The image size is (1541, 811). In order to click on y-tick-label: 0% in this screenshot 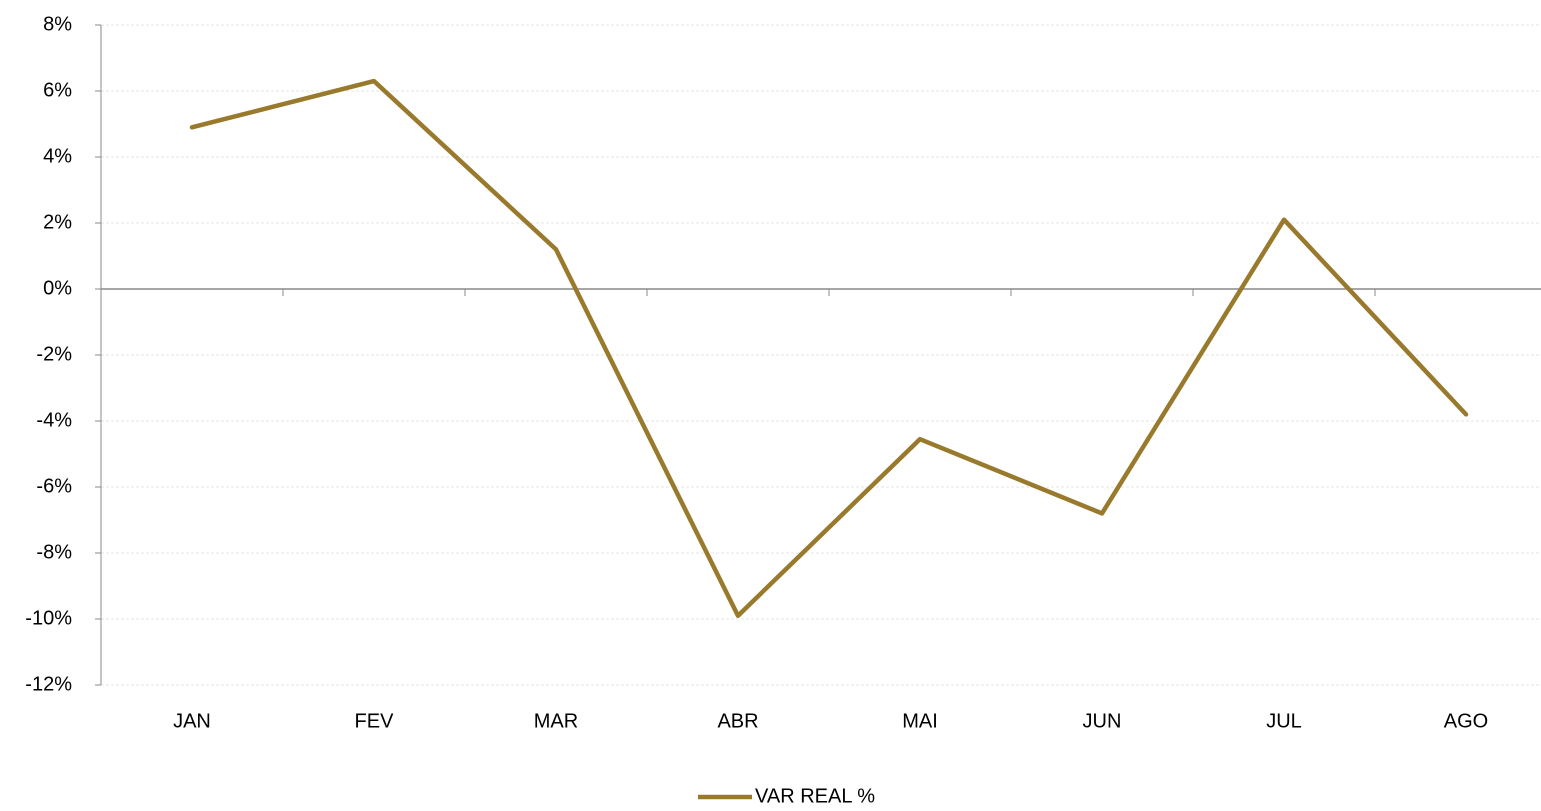, I will do `click(57, 288)`.